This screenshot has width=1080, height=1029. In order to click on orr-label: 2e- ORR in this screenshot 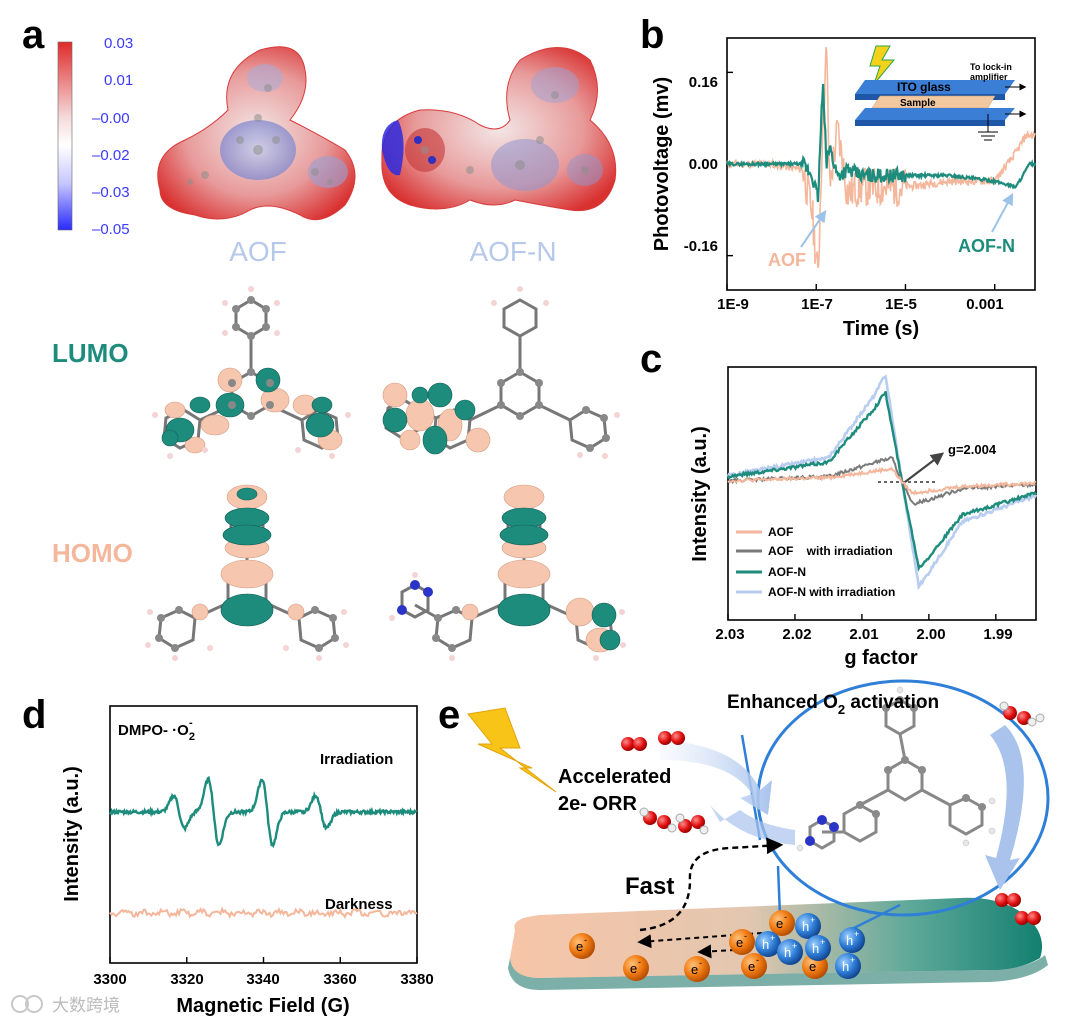, I will do `click(597, 804)`.